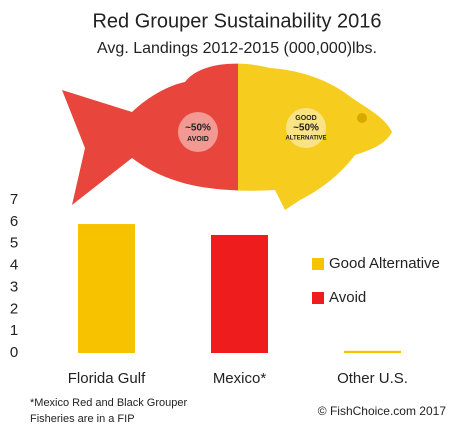 This screenshot has width=474, height=447. What do you see at coordinates (382, 411) in the screenshot?
I see `source: © FishChoice.com 2017` at bounding box center [382, 411].